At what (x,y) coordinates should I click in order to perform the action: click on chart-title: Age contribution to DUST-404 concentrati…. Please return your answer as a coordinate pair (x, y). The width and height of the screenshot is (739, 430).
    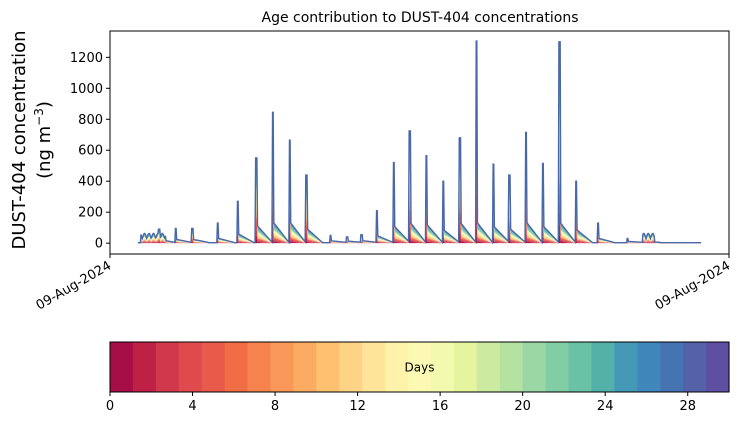
    Looking at the image, I should click on (420, 18).